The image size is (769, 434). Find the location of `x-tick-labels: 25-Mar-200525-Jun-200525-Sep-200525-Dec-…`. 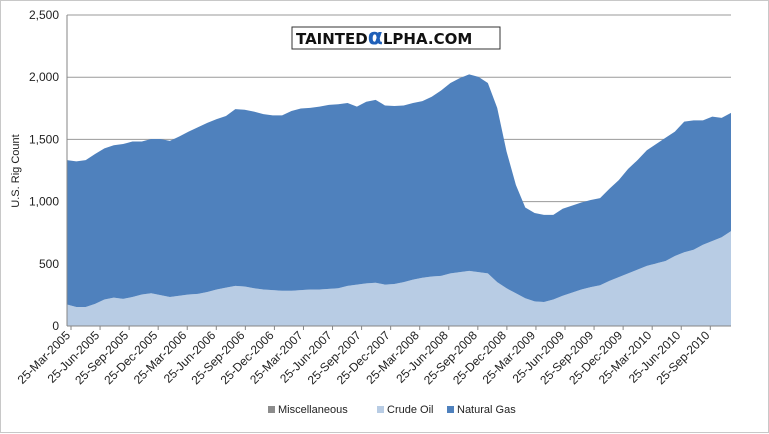

x-tick-labels: 25-Mar-200525-Jun-200525-Sep-200525-Dec-… is located at coordinates (364, 356).